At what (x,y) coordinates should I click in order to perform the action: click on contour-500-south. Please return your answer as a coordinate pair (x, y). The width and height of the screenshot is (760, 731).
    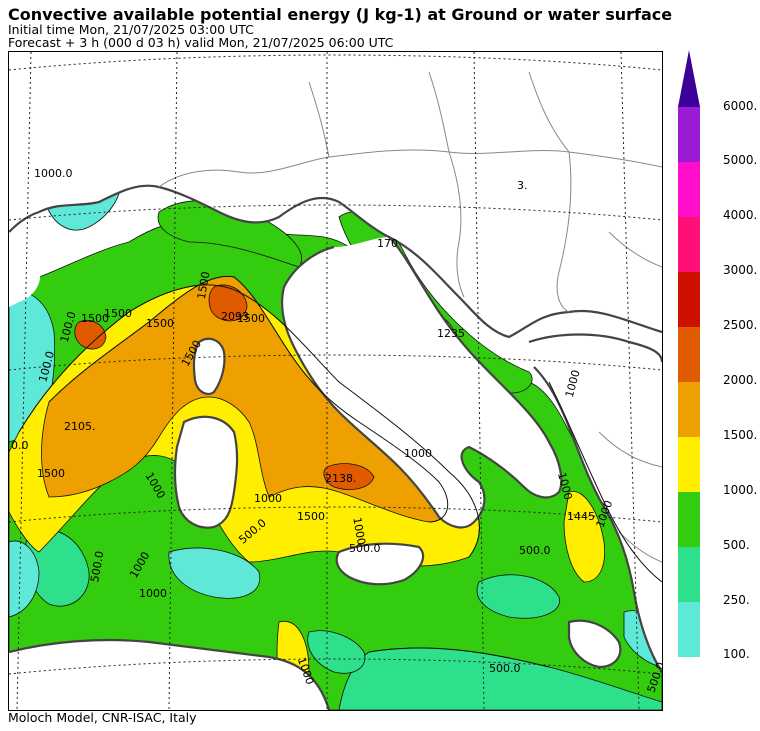
    Looking at the image, I should click on (459, 657).